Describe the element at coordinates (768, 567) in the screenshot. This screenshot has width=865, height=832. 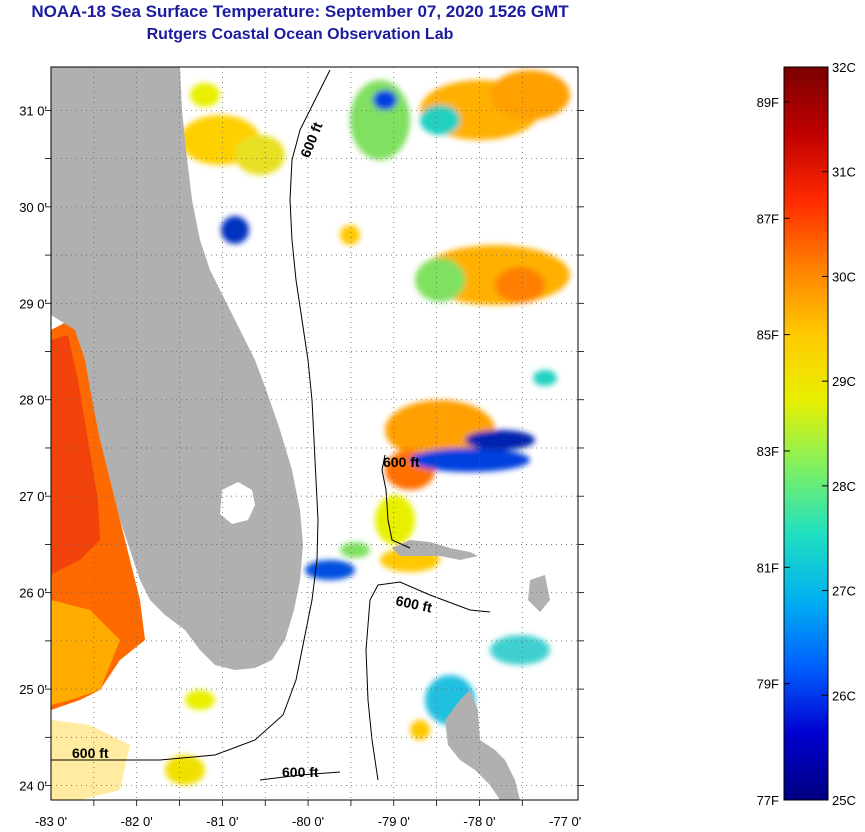
I see `fahrenheit-tick-label: 81F` at that location.